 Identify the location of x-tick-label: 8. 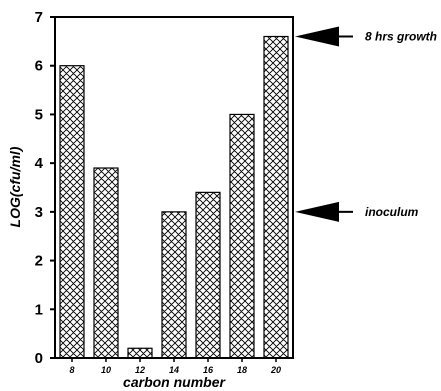
(71, 370).